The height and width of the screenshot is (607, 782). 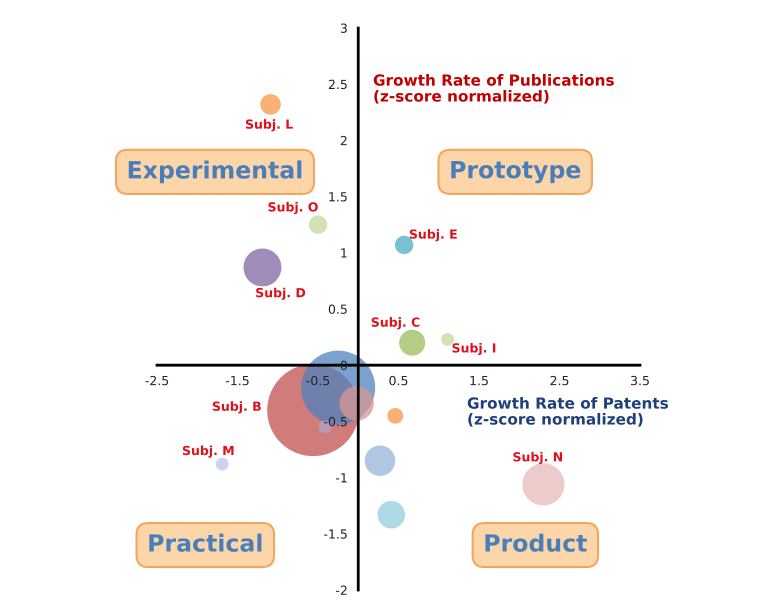 What do you see at coordinates (293, 208) in the screenshot?
I see `series-label: Subj. O` at bounding box center [293, 208].